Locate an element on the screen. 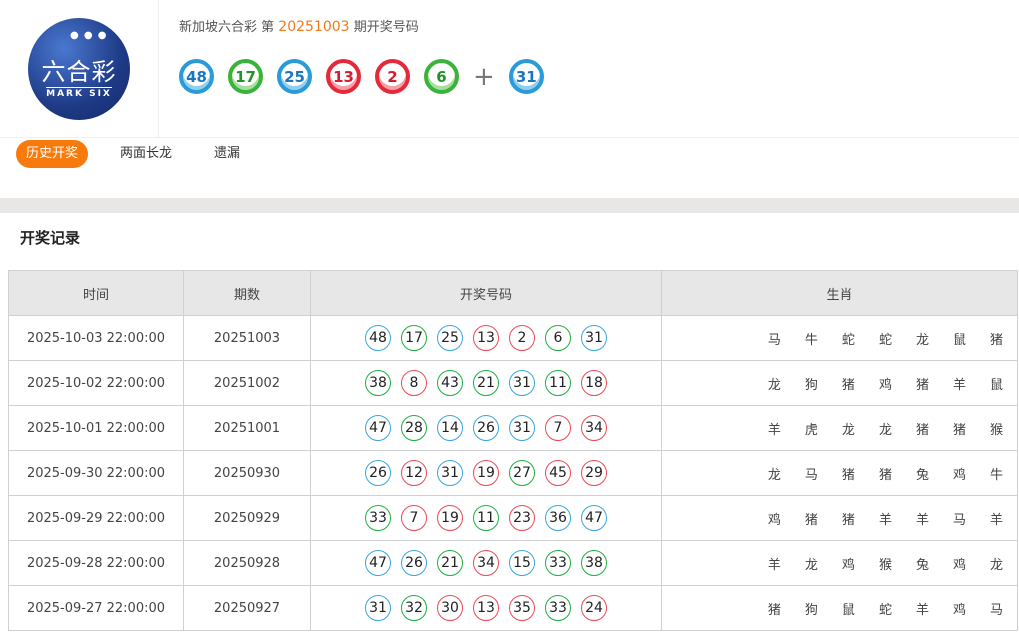 The image size is (1019, 638). zodiac-cell: 鸡猪猪羊羊马羊 is located at coordinates (839, 518).